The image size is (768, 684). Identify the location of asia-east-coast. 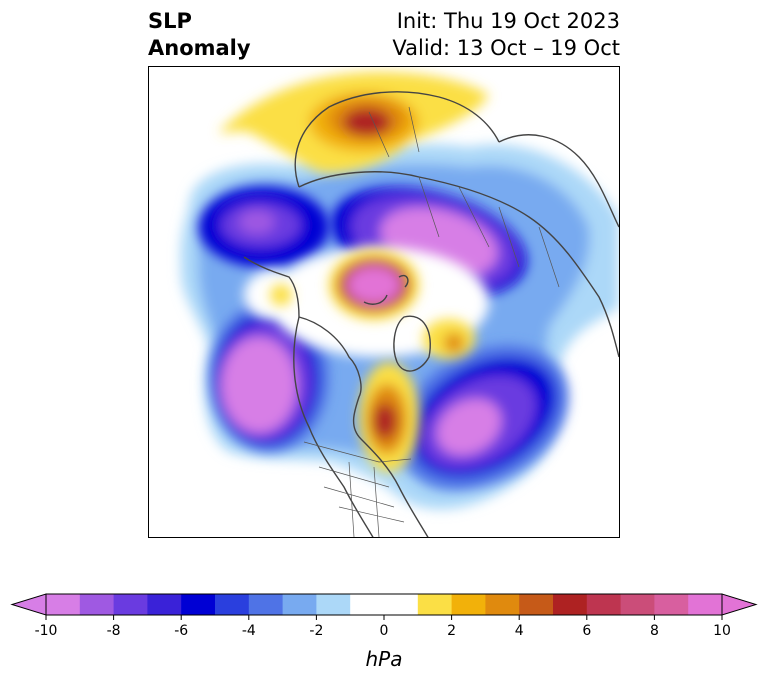
(558, 181).